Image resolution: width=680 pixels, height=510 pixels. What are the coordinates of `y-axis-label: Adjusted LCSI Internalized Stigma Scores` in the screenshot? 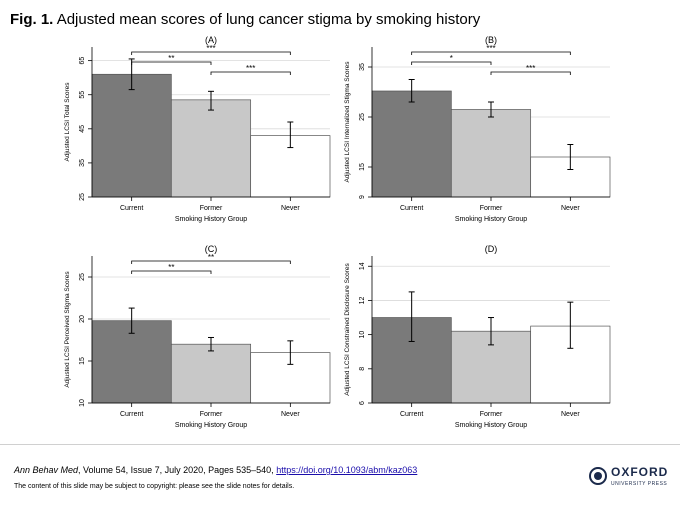 It's located at (347, 122).